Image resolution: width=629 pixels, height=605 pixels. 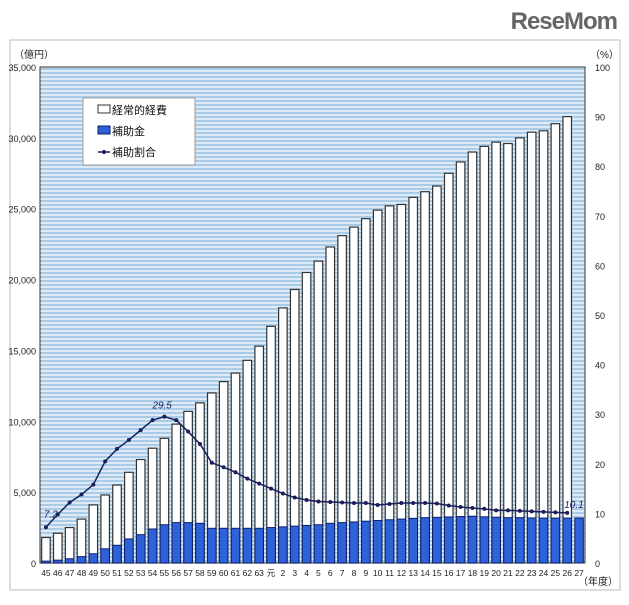 I want to click on y-left-tick-label: 10,000, so click(x=22, y=422).